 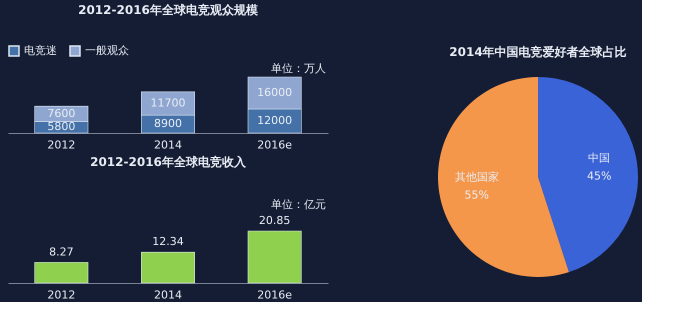 What do you see at coordinates (298, 68) in the screenshot?
I see `text: 单位：万人` at bounding box center [298, 68].